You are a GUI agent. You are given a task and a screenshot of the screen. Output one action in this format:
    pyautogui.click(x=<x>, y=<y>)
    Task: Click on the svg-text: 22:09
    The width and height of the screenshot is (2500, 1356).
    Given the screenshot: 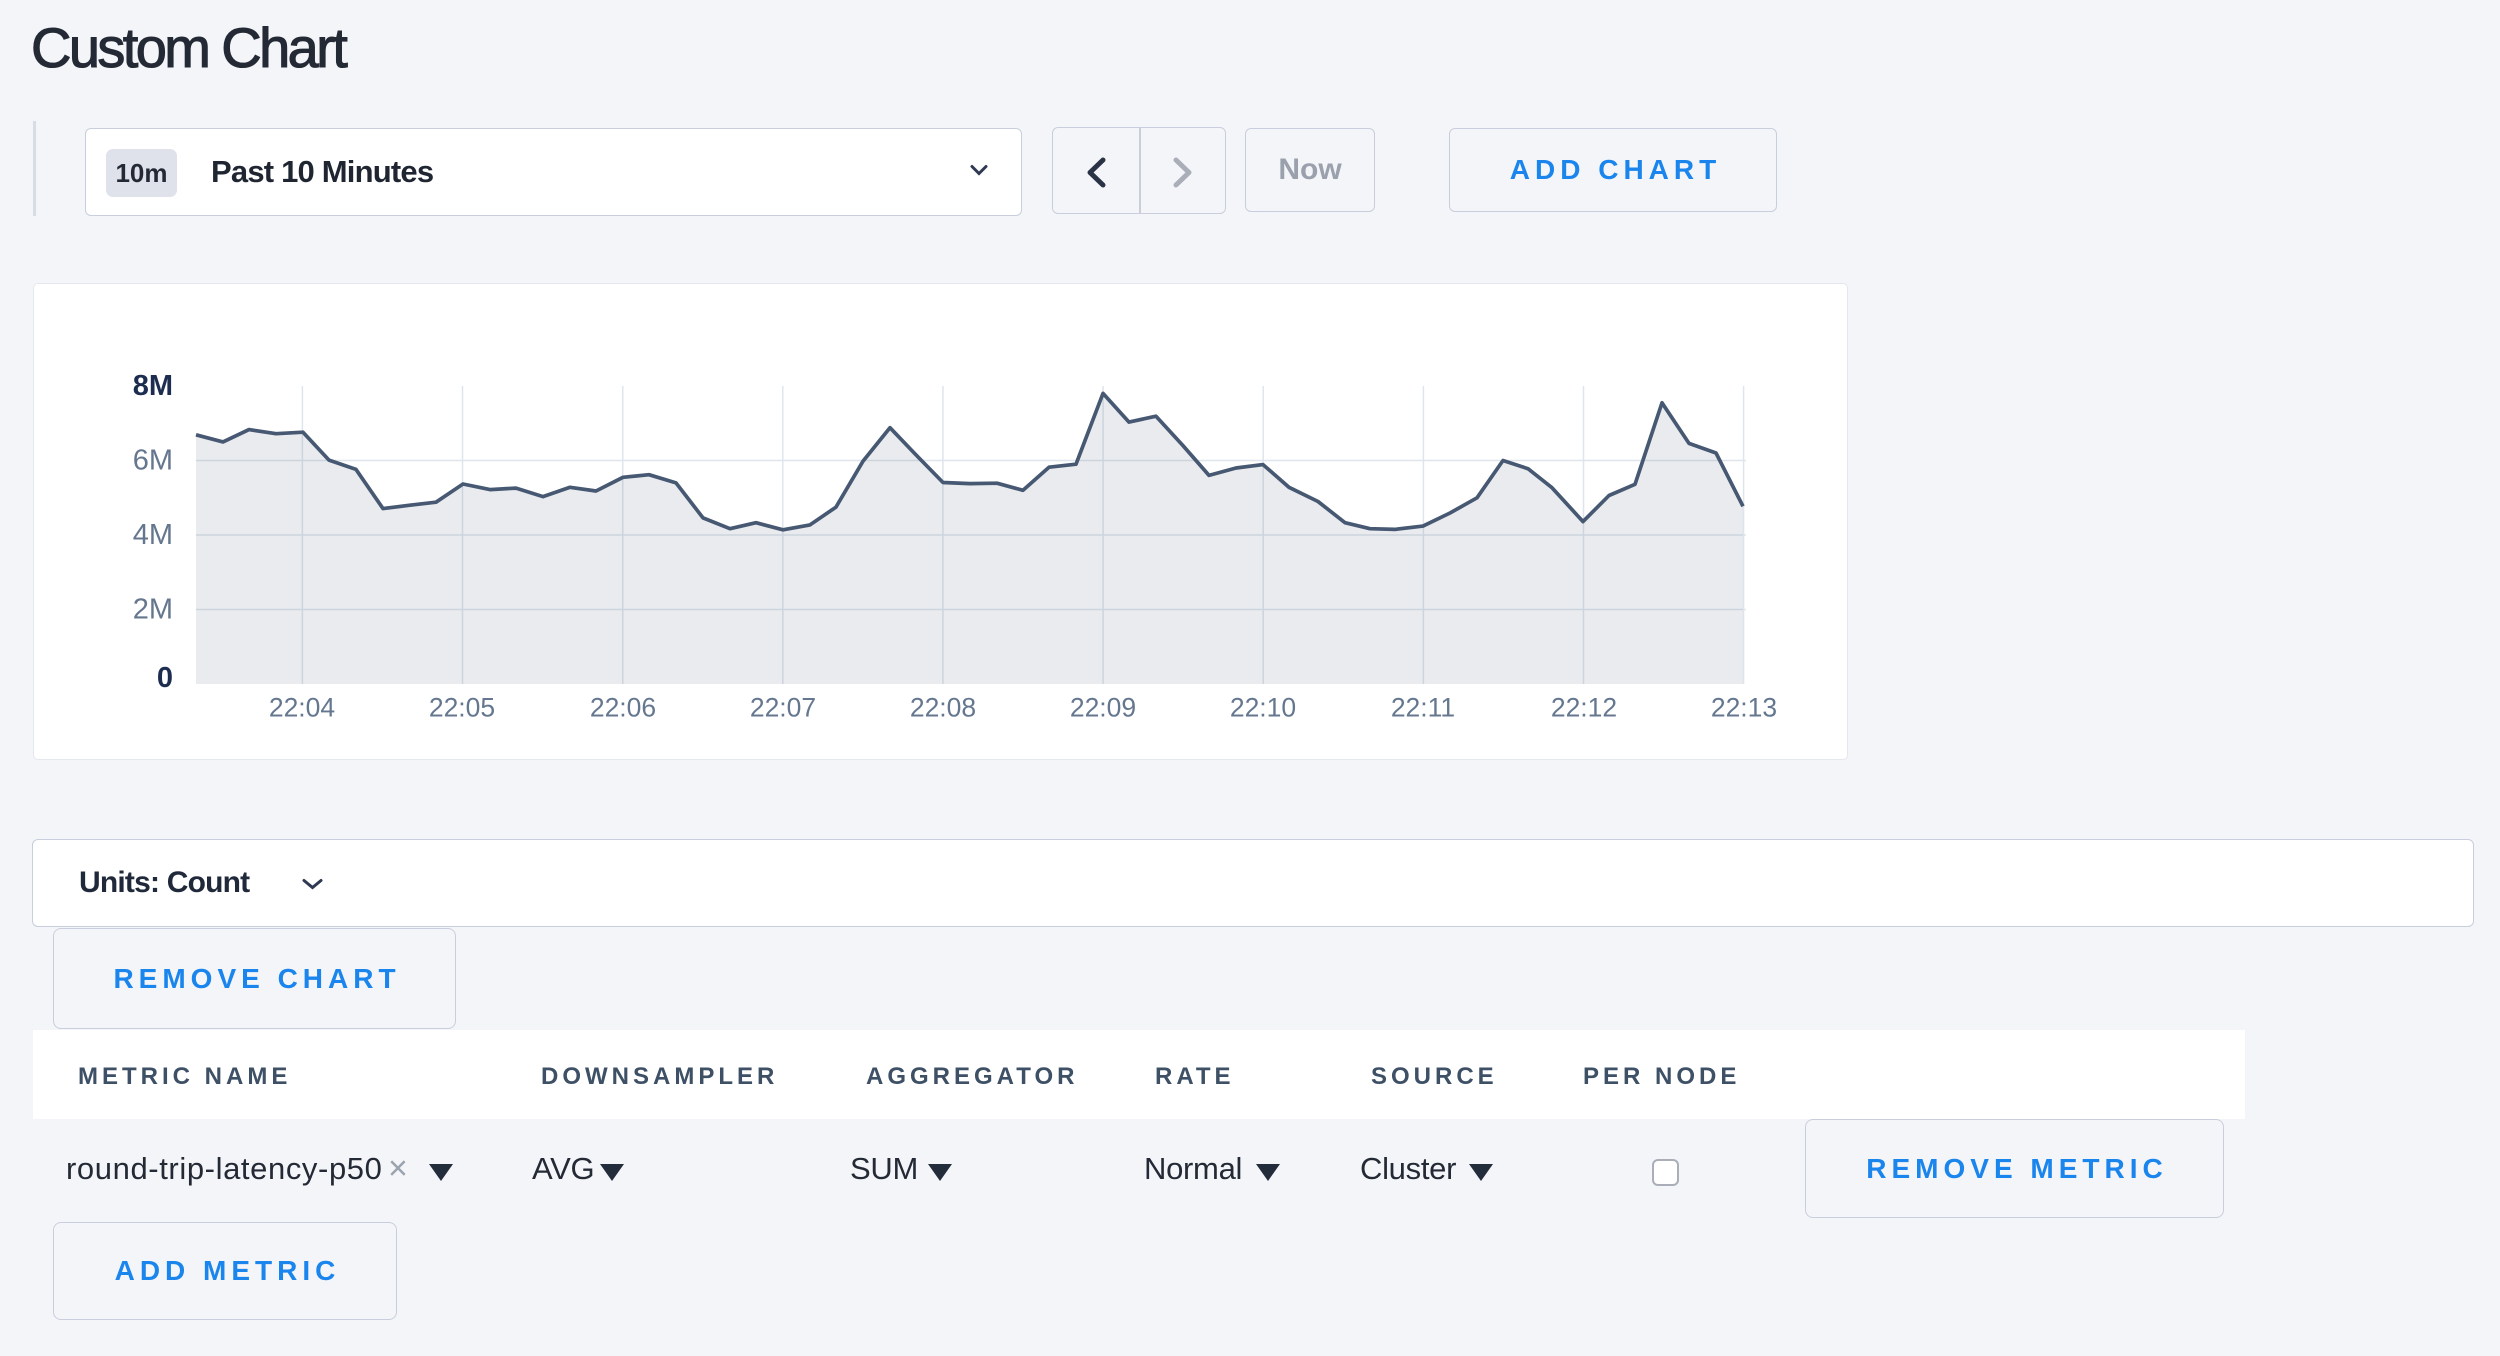 What is the action you would take?
    pyautogui.click(x=1103, y=708)
    